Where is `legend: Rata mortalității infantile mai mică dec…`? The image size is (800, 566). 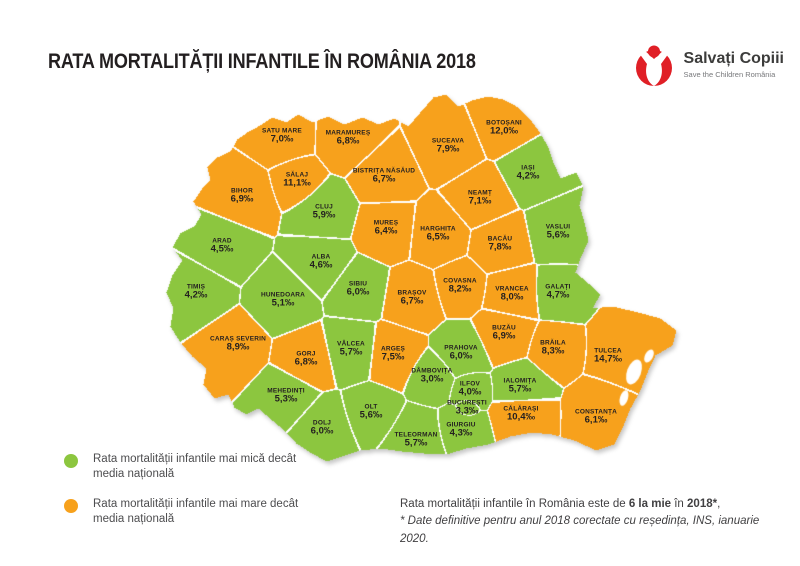
legend: Rata mortalității infantile mai mică dec… is located at coordinates (186, 497).